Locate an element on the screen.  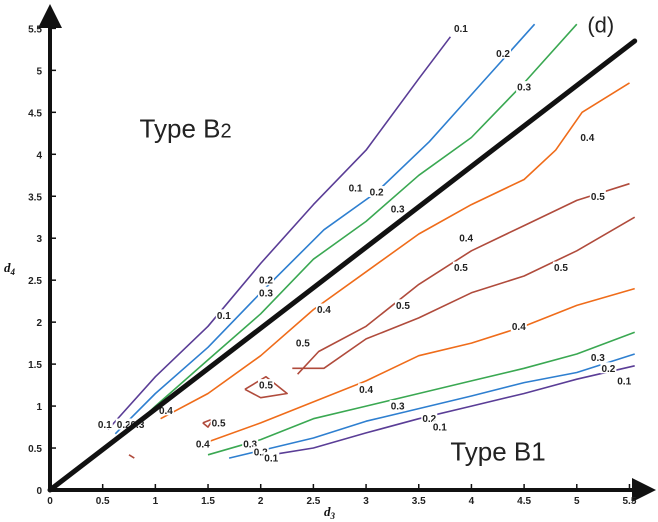
y-axis-arrow is located at coordinates (50, 16).